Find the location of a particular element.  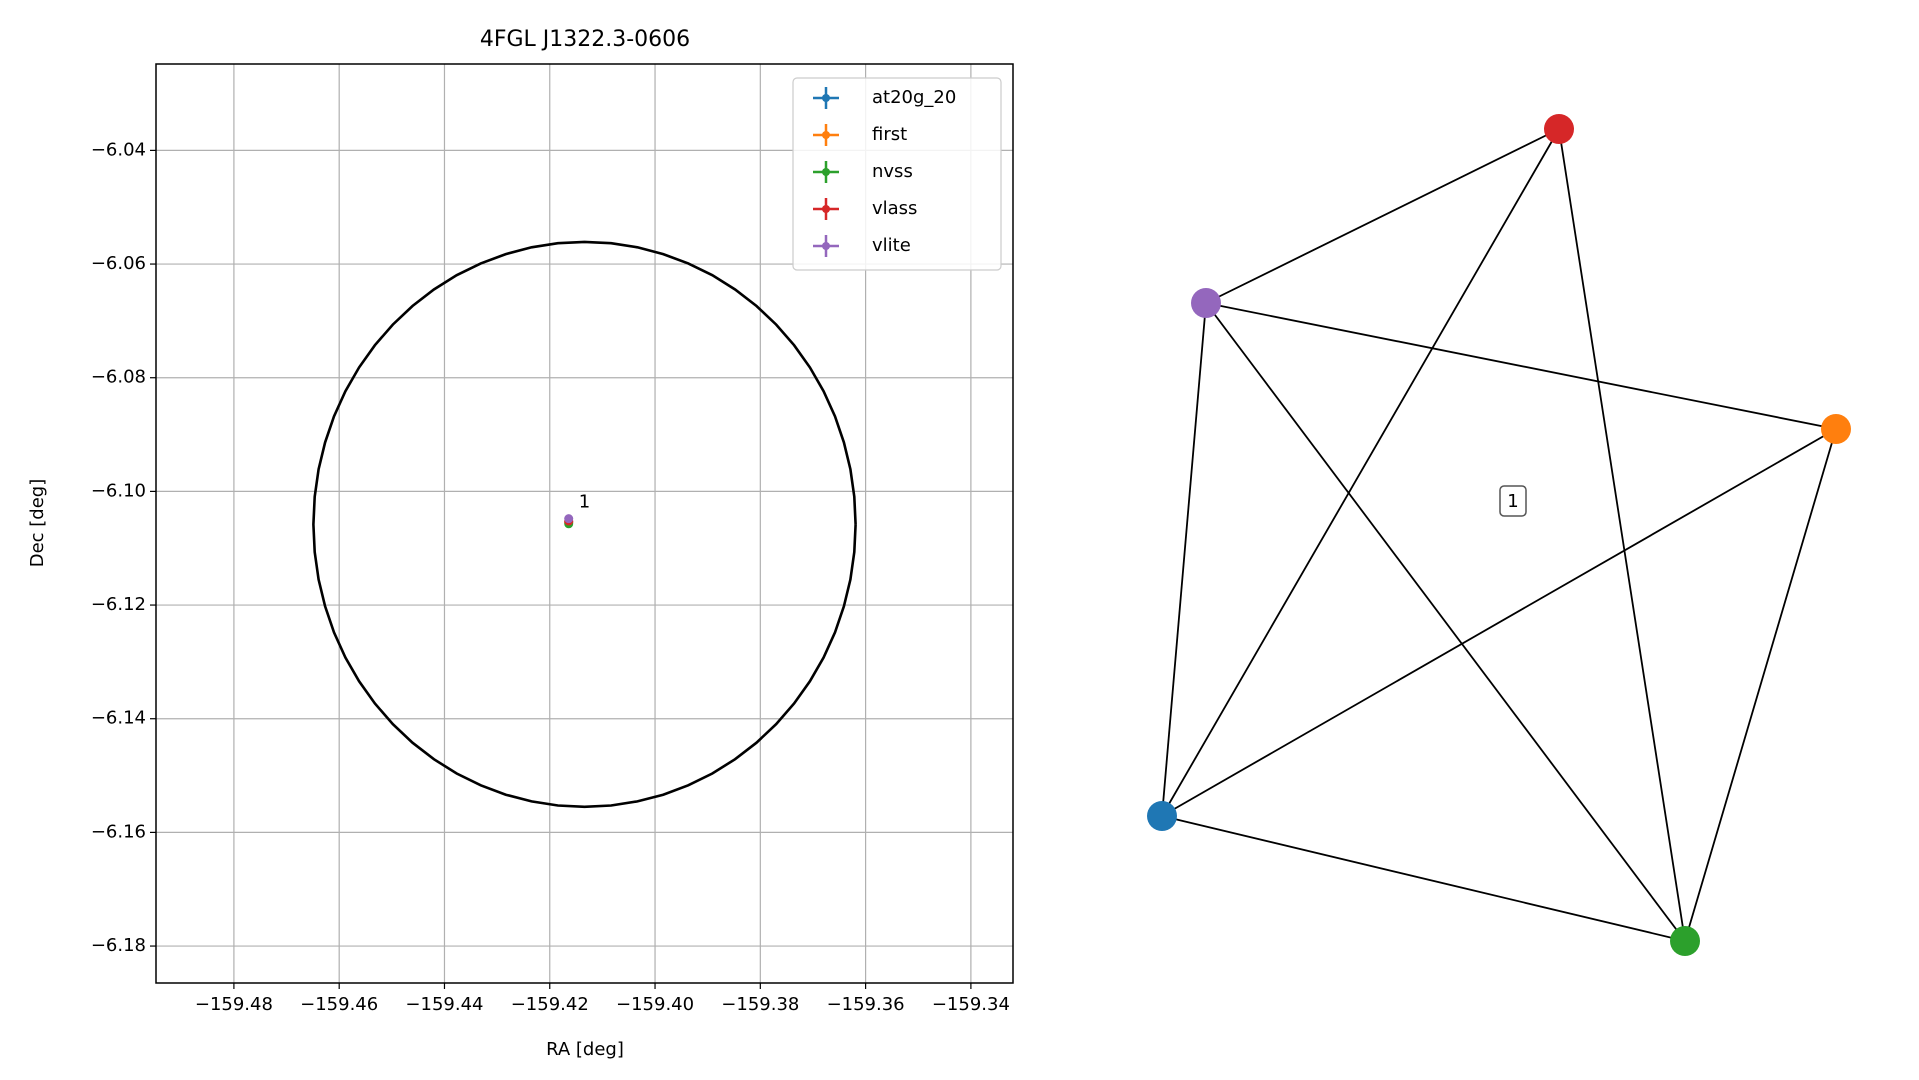

y-tick-label: −6.04 is located at coordinates (118, 149).